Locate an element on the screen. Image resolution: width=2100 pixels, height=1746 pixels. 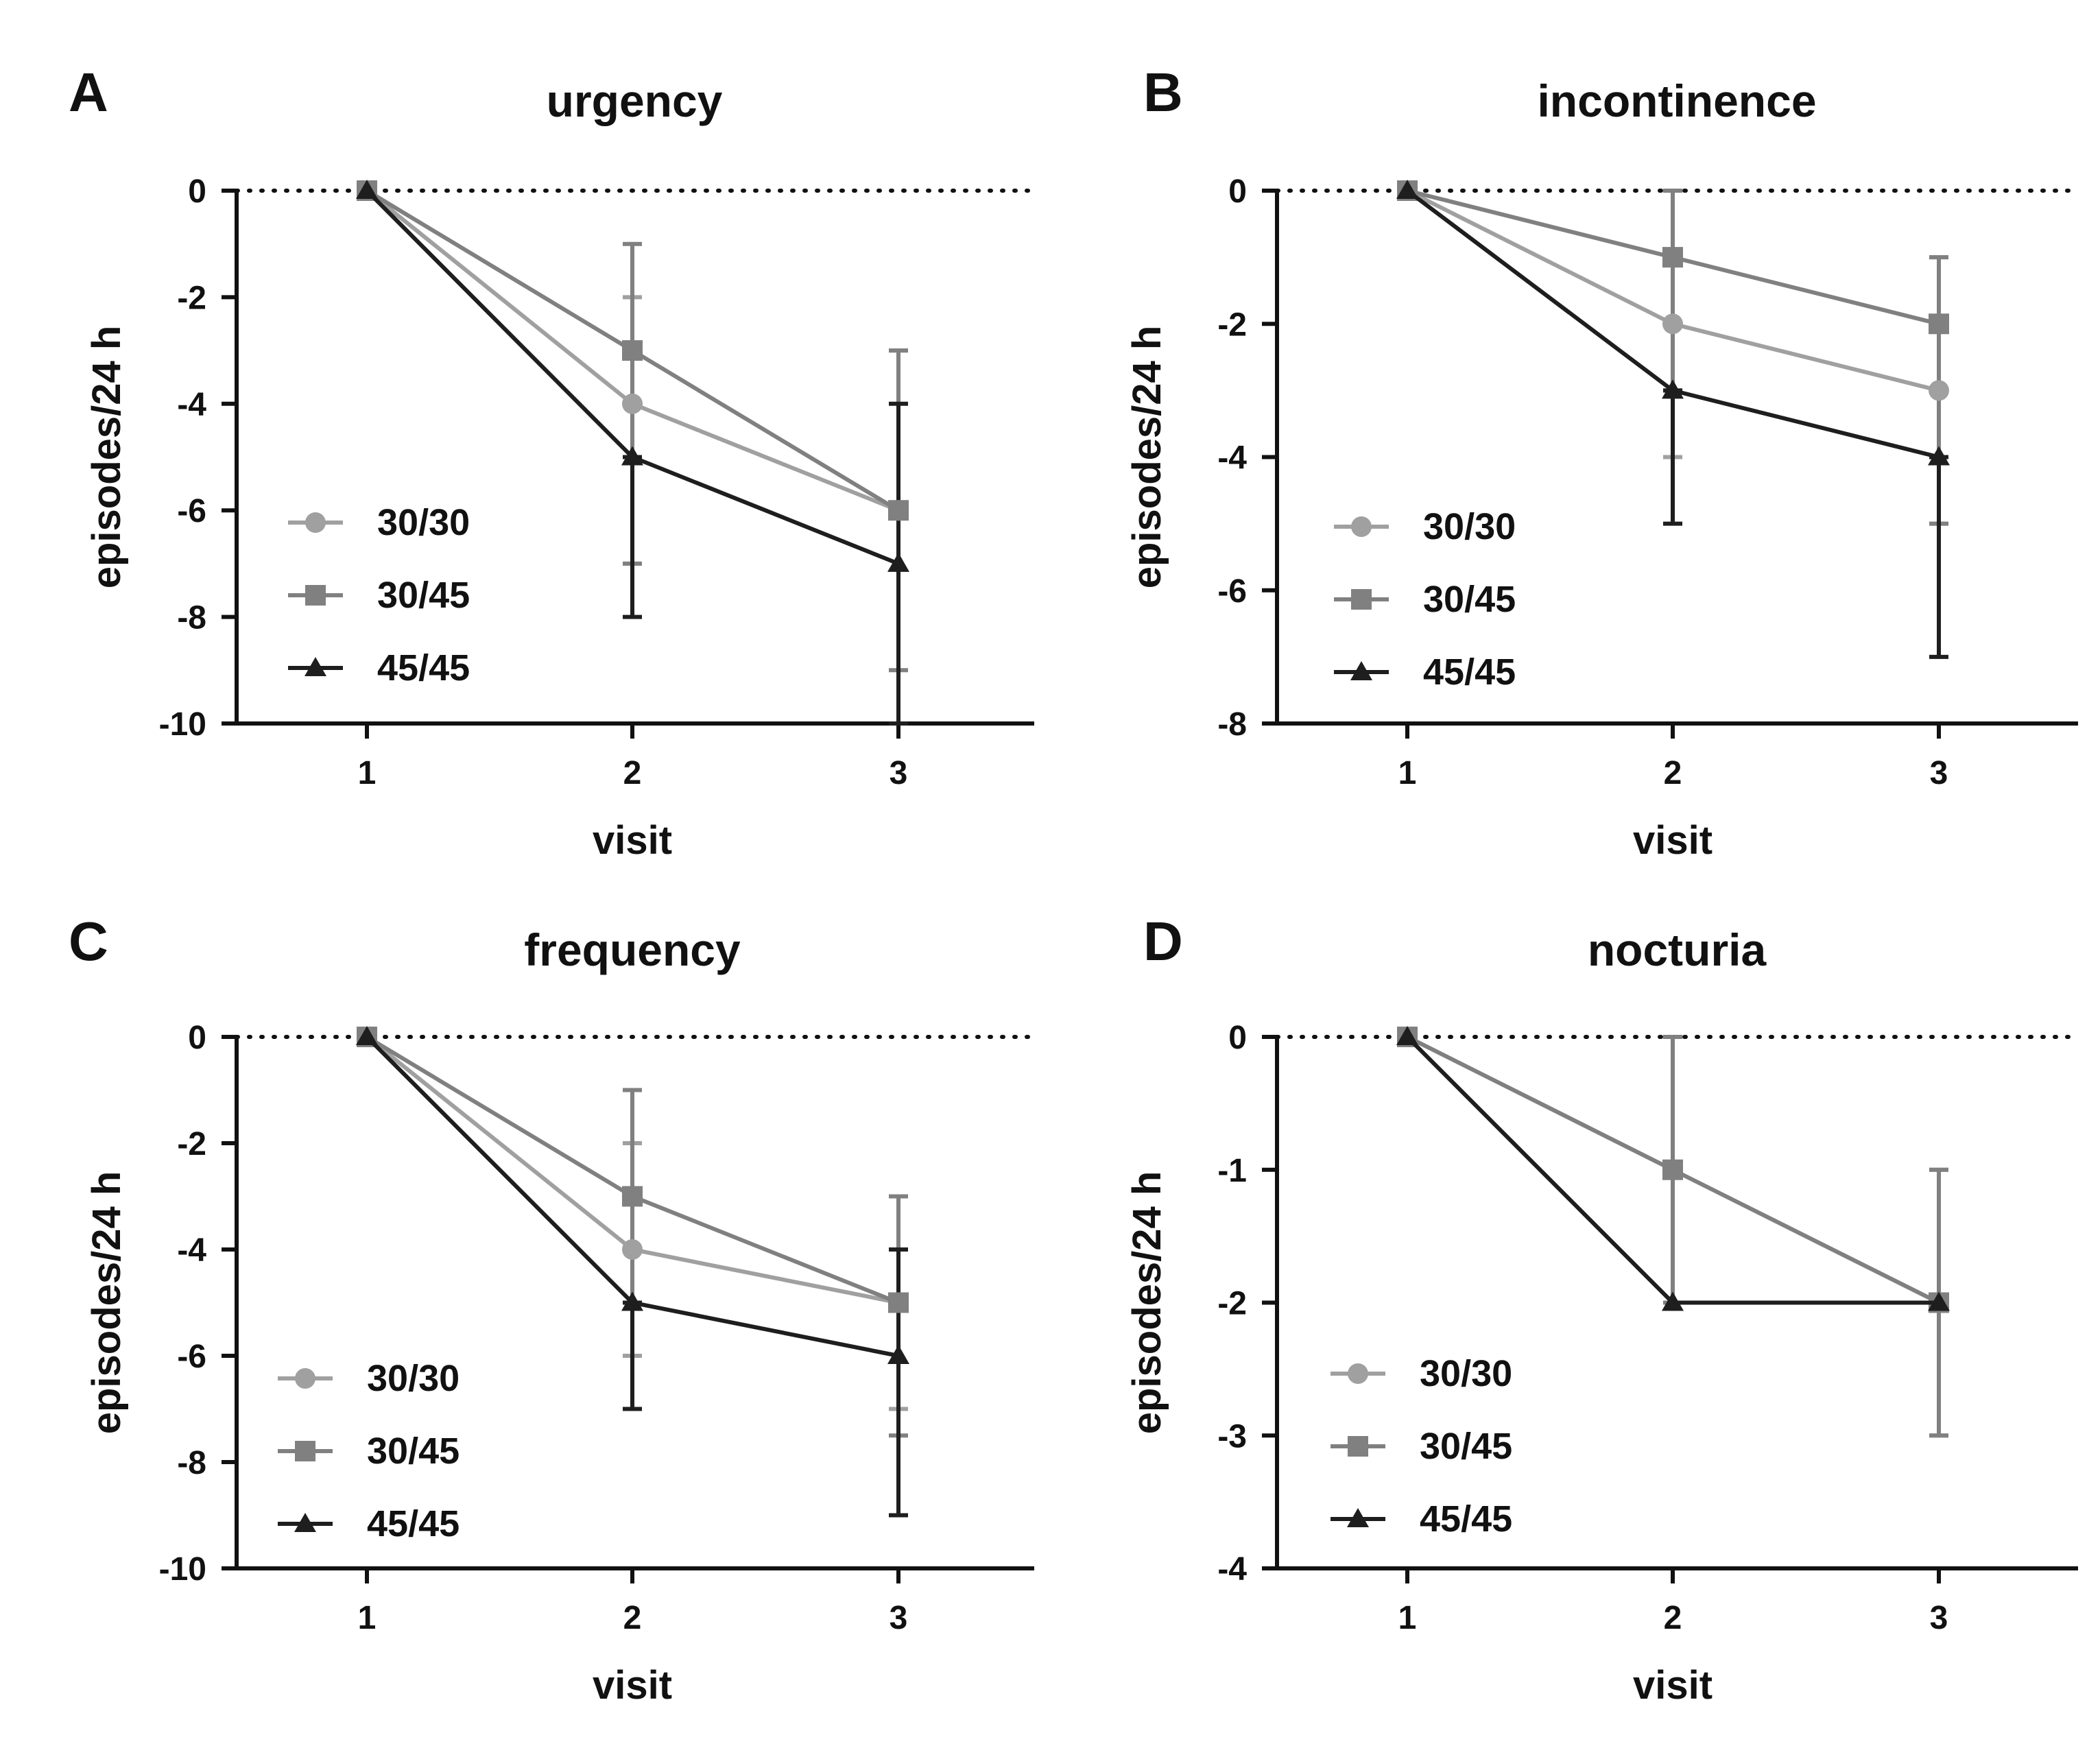
y-tick-label: -3 is located at coordinates (1232, 1436).